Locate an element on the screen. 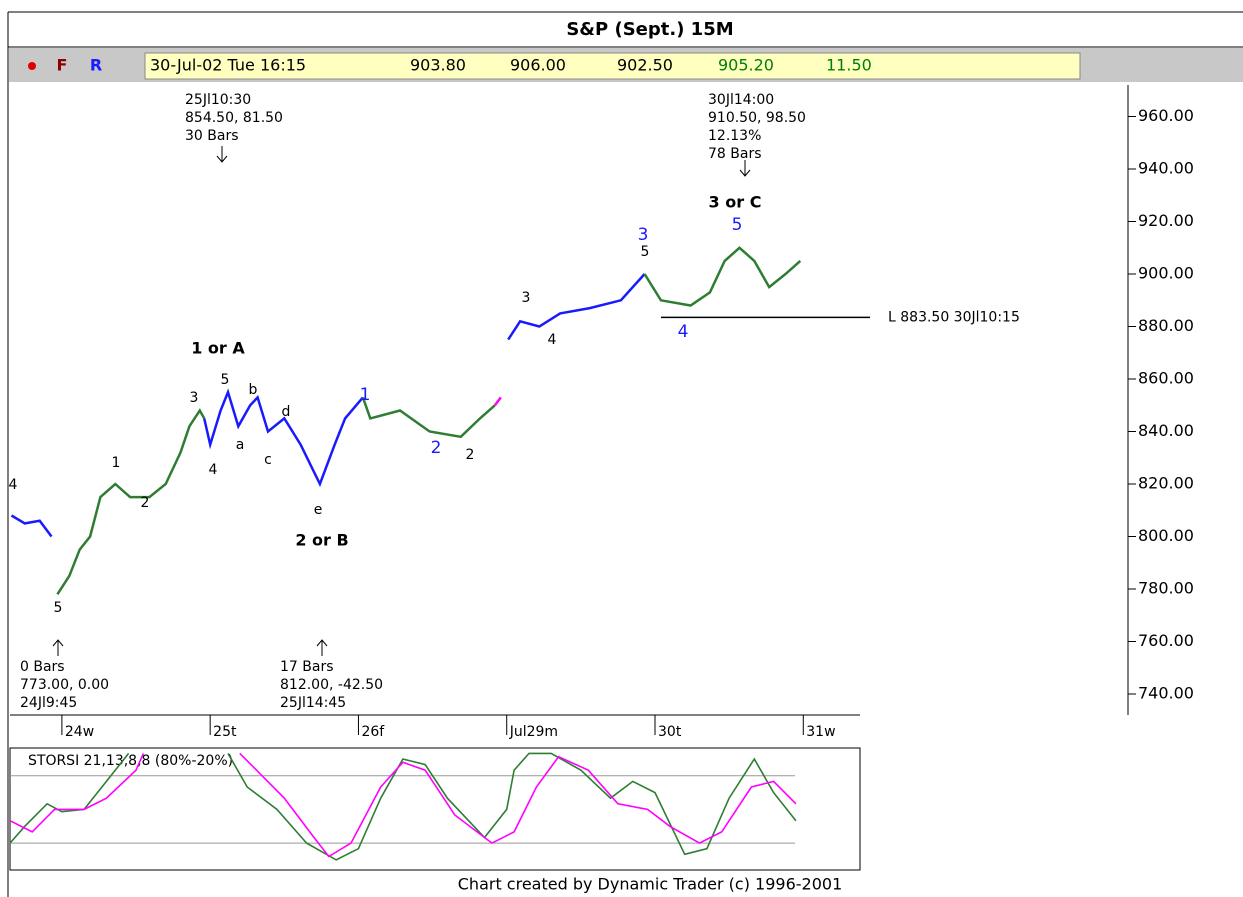 The image size is (1243, 897). indicator-title: STORSI 21,13,8,8 (80%-20%) is located at coordinates (130, 761).